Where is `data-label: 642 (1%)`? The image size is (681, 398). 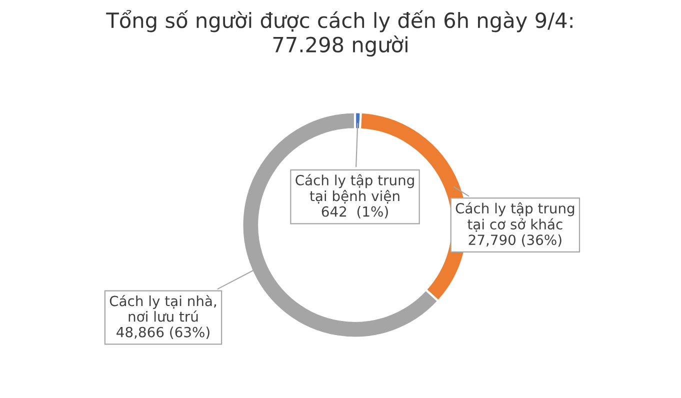 data-label: 642 (1%) is located at coordinates (355, 212).